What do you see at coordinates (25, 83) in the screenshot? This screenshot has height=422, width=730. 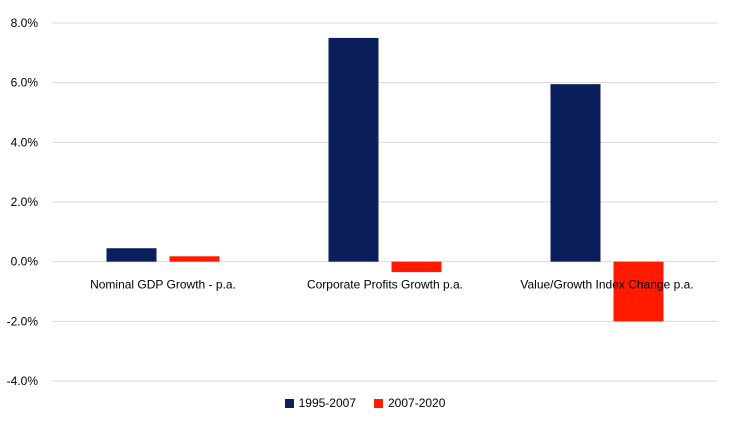 I see `y-tick-label: 6.0%` at bounding box center [25, 83].